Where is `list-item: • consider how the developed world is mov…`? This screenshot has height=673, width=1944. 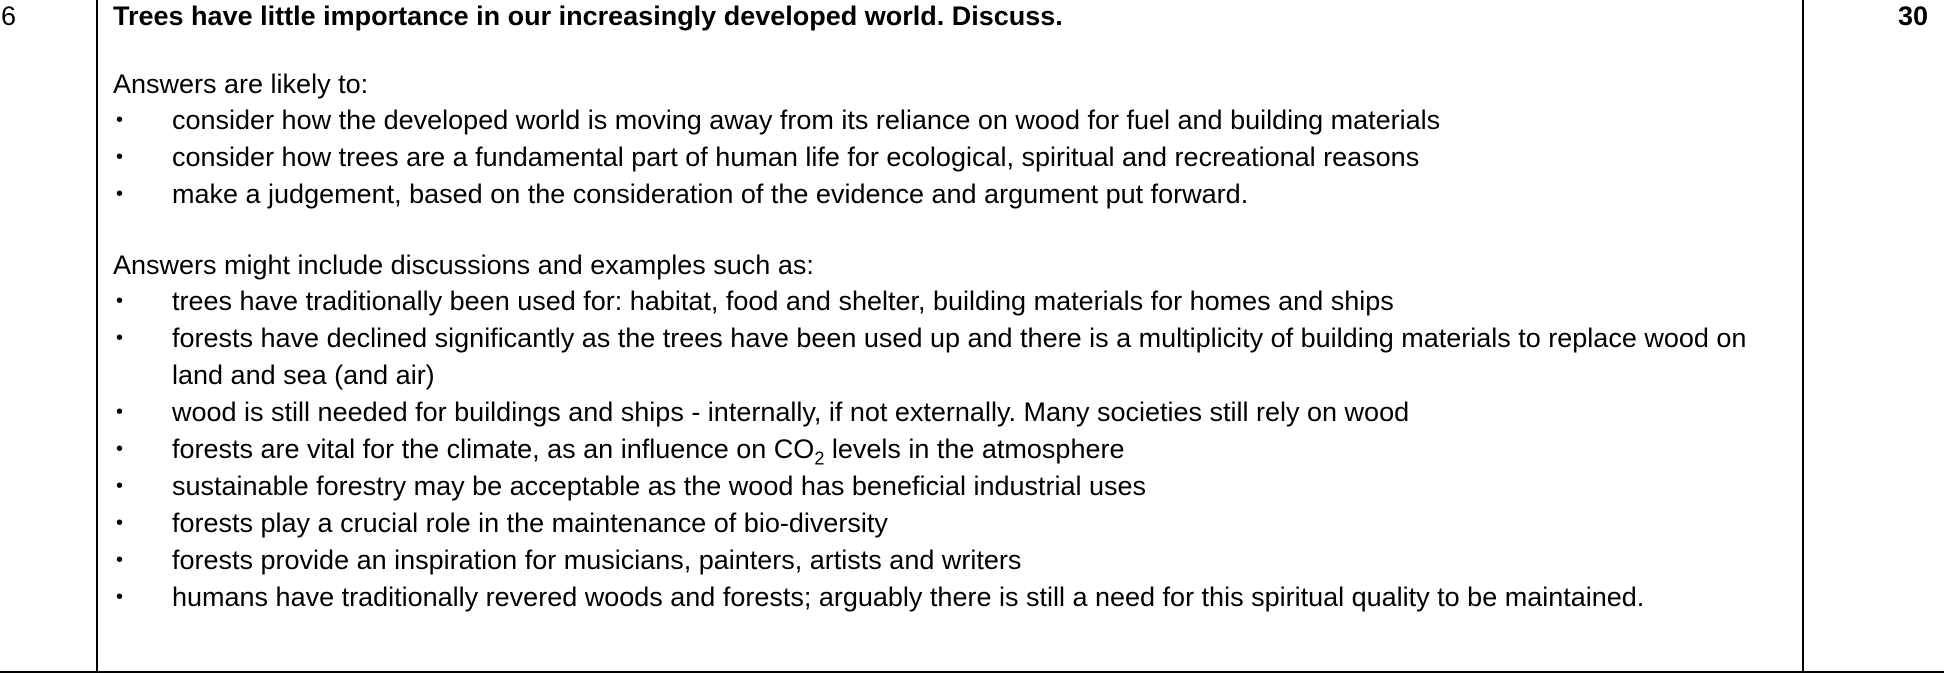
list-item: • consider how the developed world is mov… is located at coordinates (957, 120).